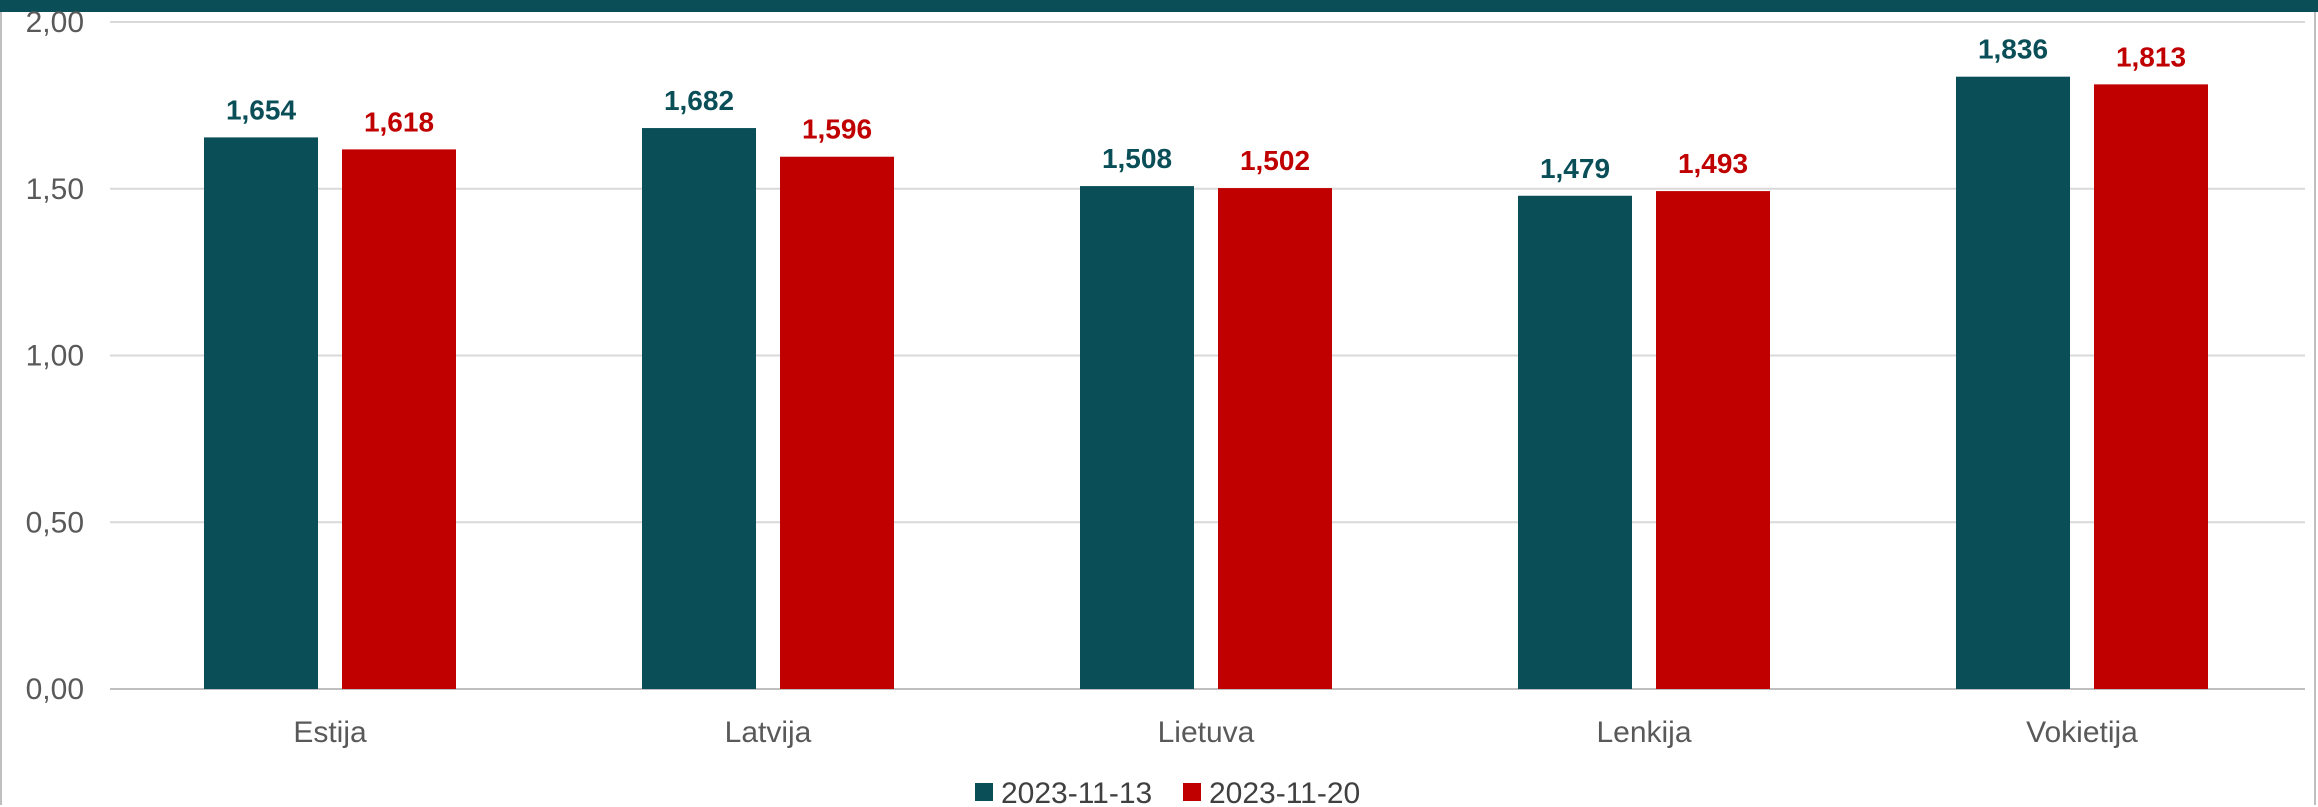 This screenshot has width=2318, height=807. I want to click on data-label: 1,502, so click(1275, 160).